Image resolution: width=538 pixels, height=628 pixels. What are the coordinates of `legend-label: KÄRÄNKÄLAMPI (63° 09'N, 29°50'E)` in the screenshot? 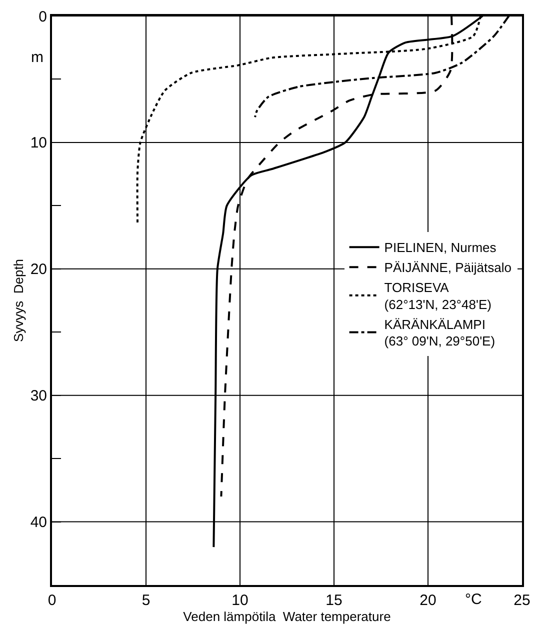 It's located at (440, 332).